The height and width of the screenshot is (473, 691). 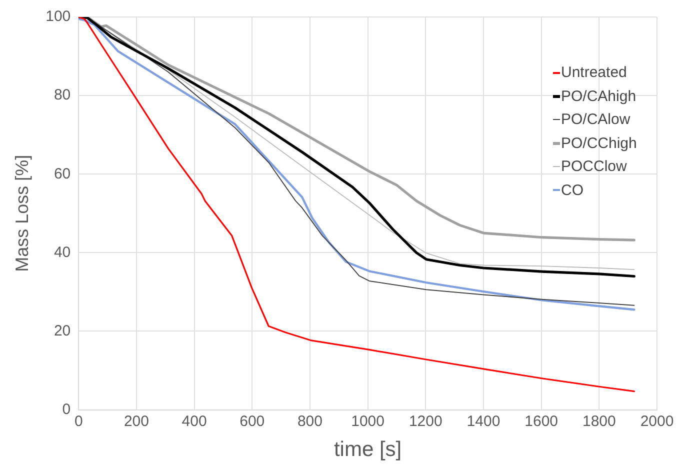 What do you see at coordinates (252, 421) in the screenshot?
I see `x-tick-label: 600` at bounding box center [252, 421].